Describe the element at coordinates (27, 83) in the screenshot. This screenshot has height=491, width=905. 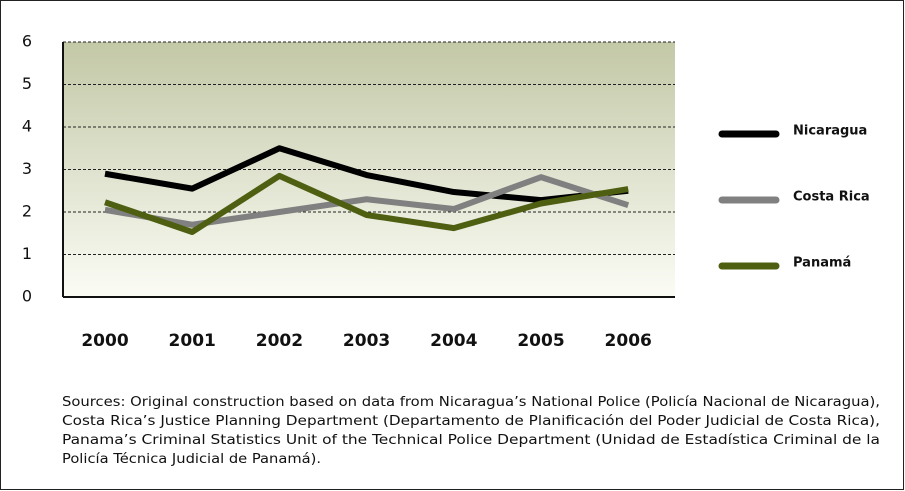
I see `y-tick-label: 5` at that location.